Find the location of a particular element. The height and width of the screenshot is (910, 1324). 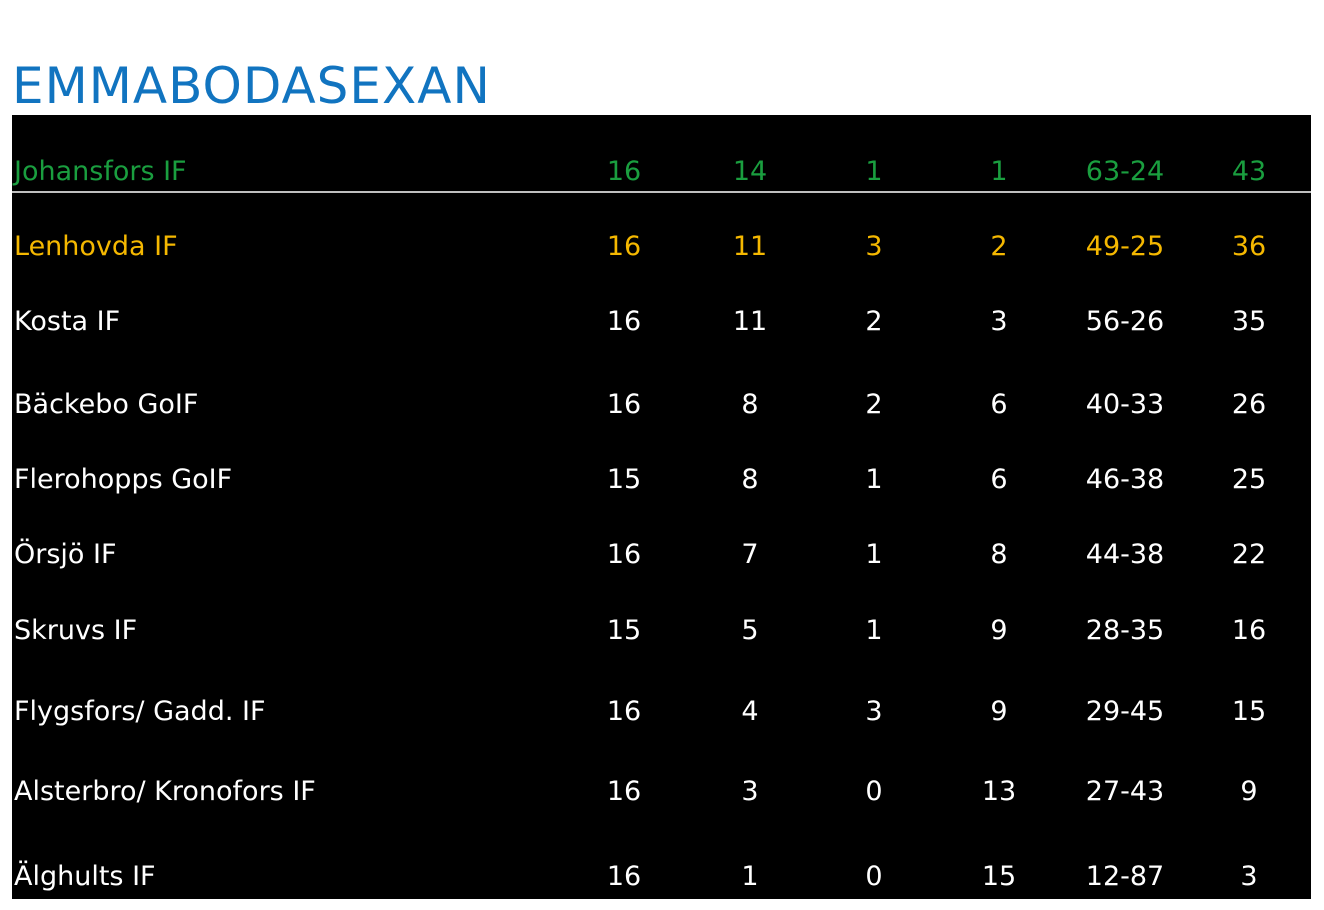

lost-value: 2 is located at coordinates (999, 246).